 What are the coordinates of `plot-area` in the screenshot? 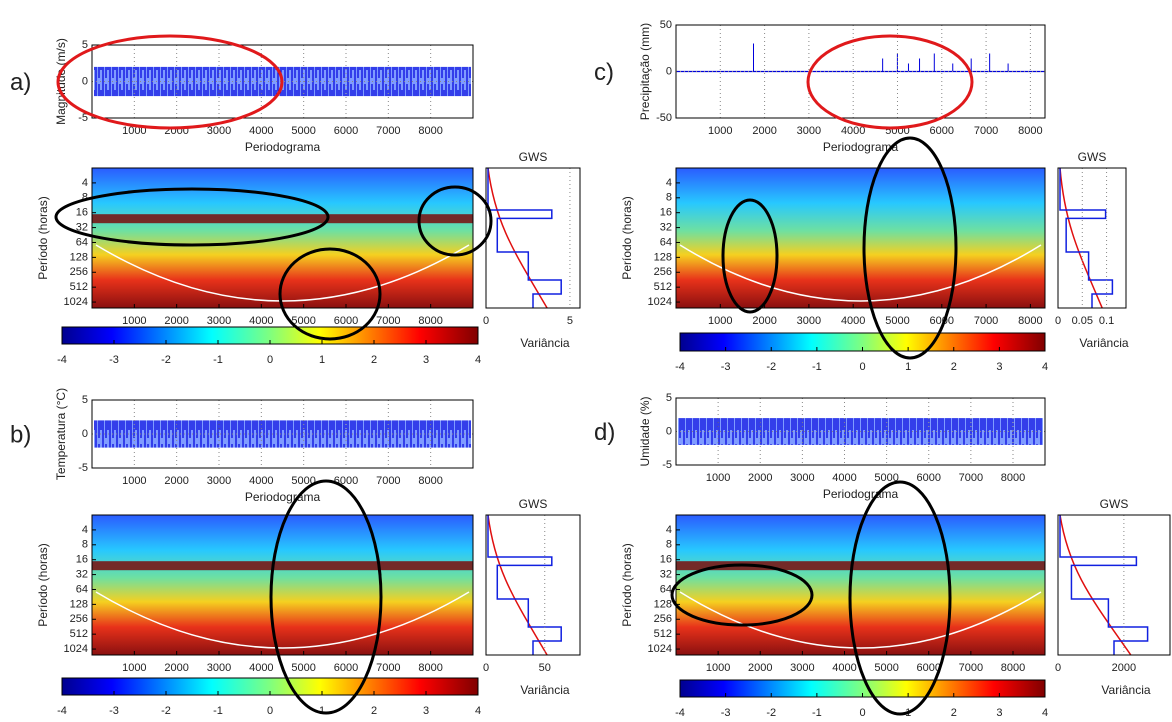 It's located at (533, 585).